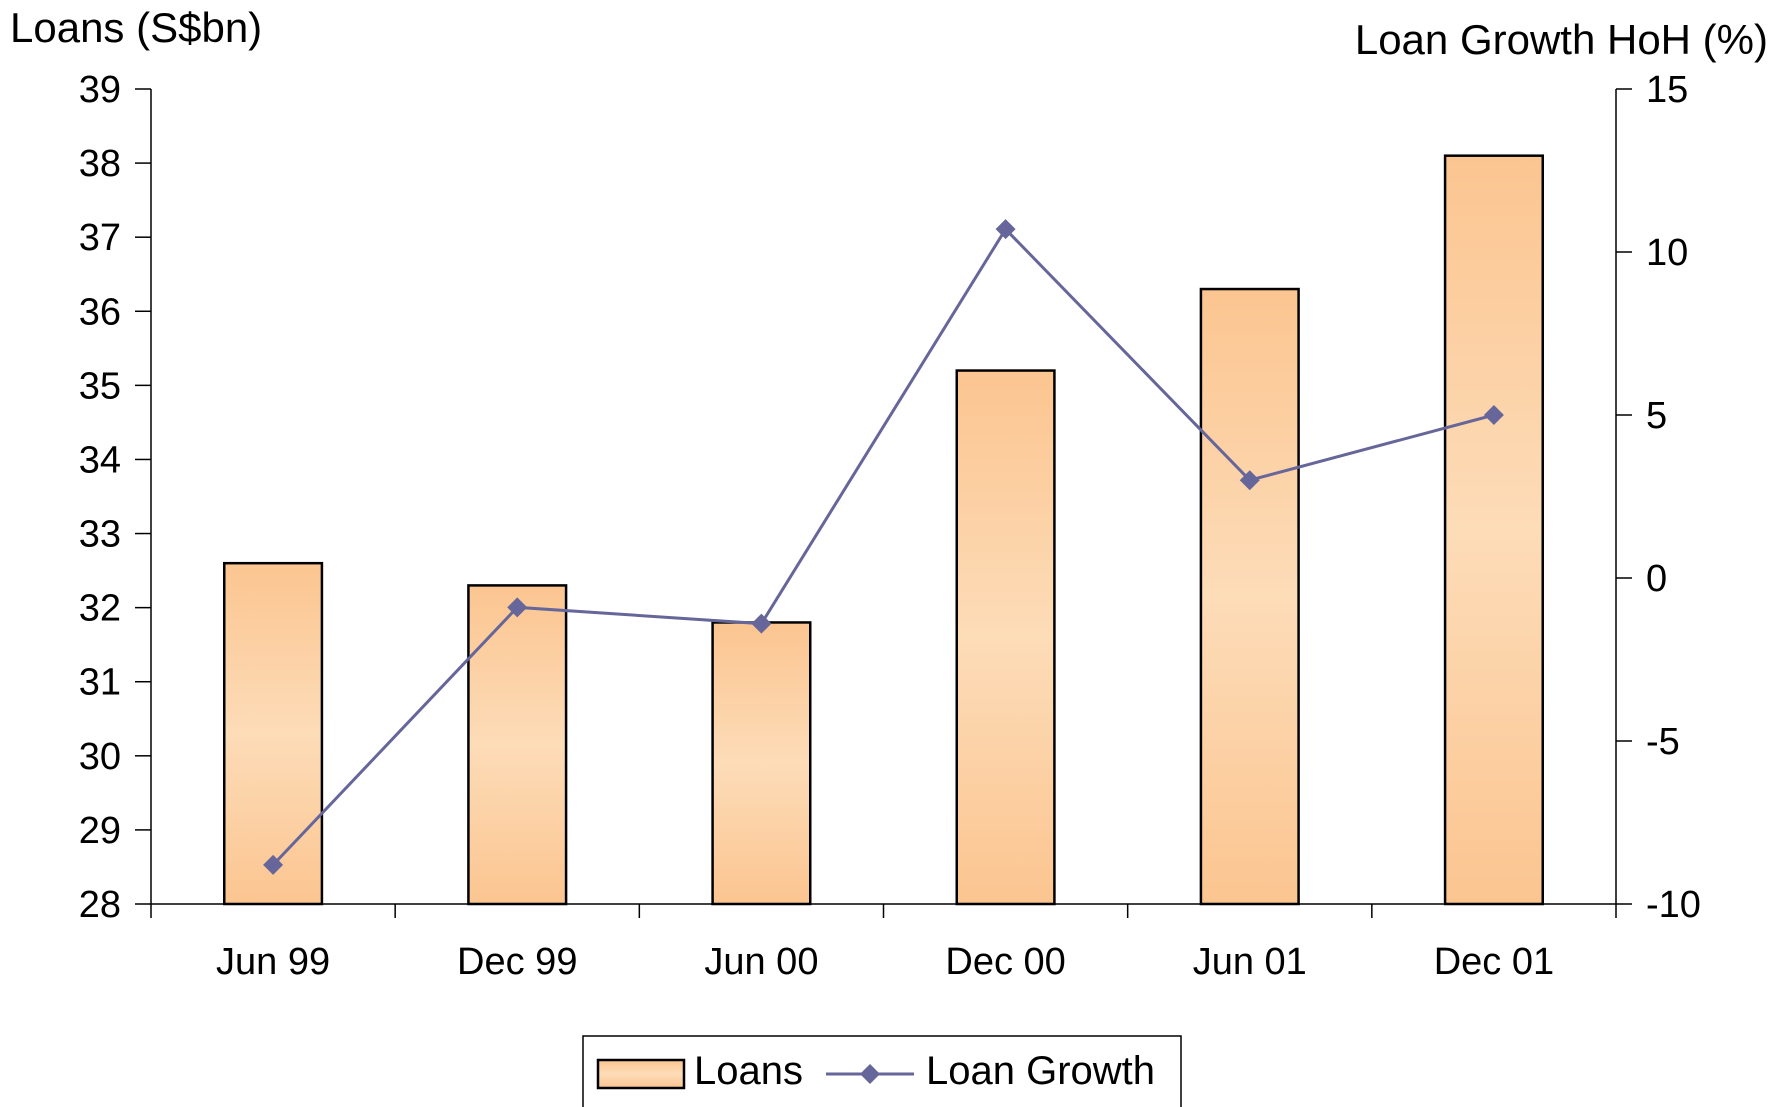  I want to click on left-tick-label: 32, so click(100, 609).